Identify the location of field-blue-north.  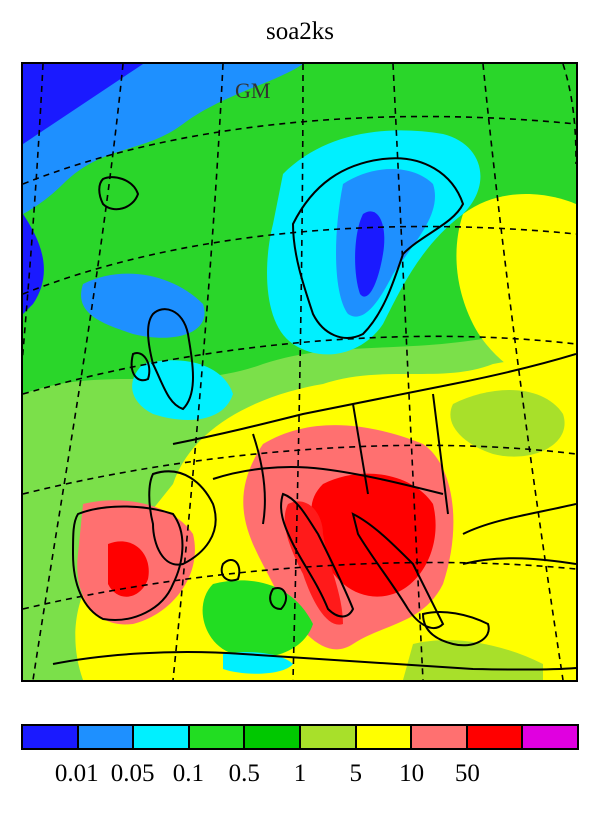
(163, 139).